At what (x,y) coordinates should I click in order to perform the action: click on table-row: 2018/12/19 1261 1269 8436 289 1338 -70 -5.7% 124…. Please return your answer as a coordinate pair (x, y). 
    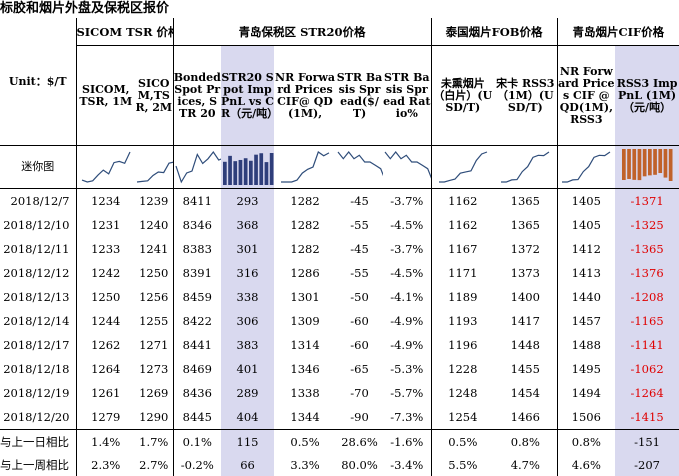
    Looking at the image, I should click on (339, 393).